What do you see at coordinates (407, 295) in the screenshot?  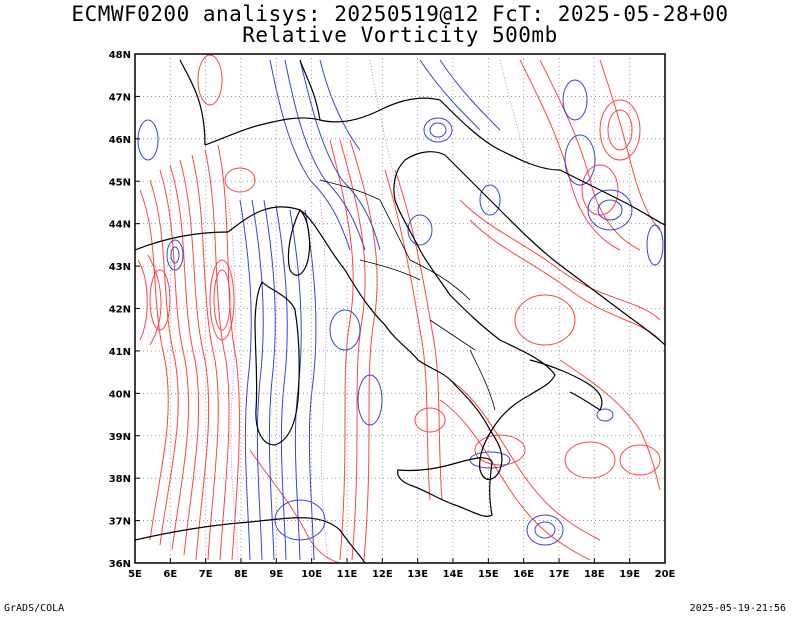 I see `regional-borders` at bounding box center [407, 295].